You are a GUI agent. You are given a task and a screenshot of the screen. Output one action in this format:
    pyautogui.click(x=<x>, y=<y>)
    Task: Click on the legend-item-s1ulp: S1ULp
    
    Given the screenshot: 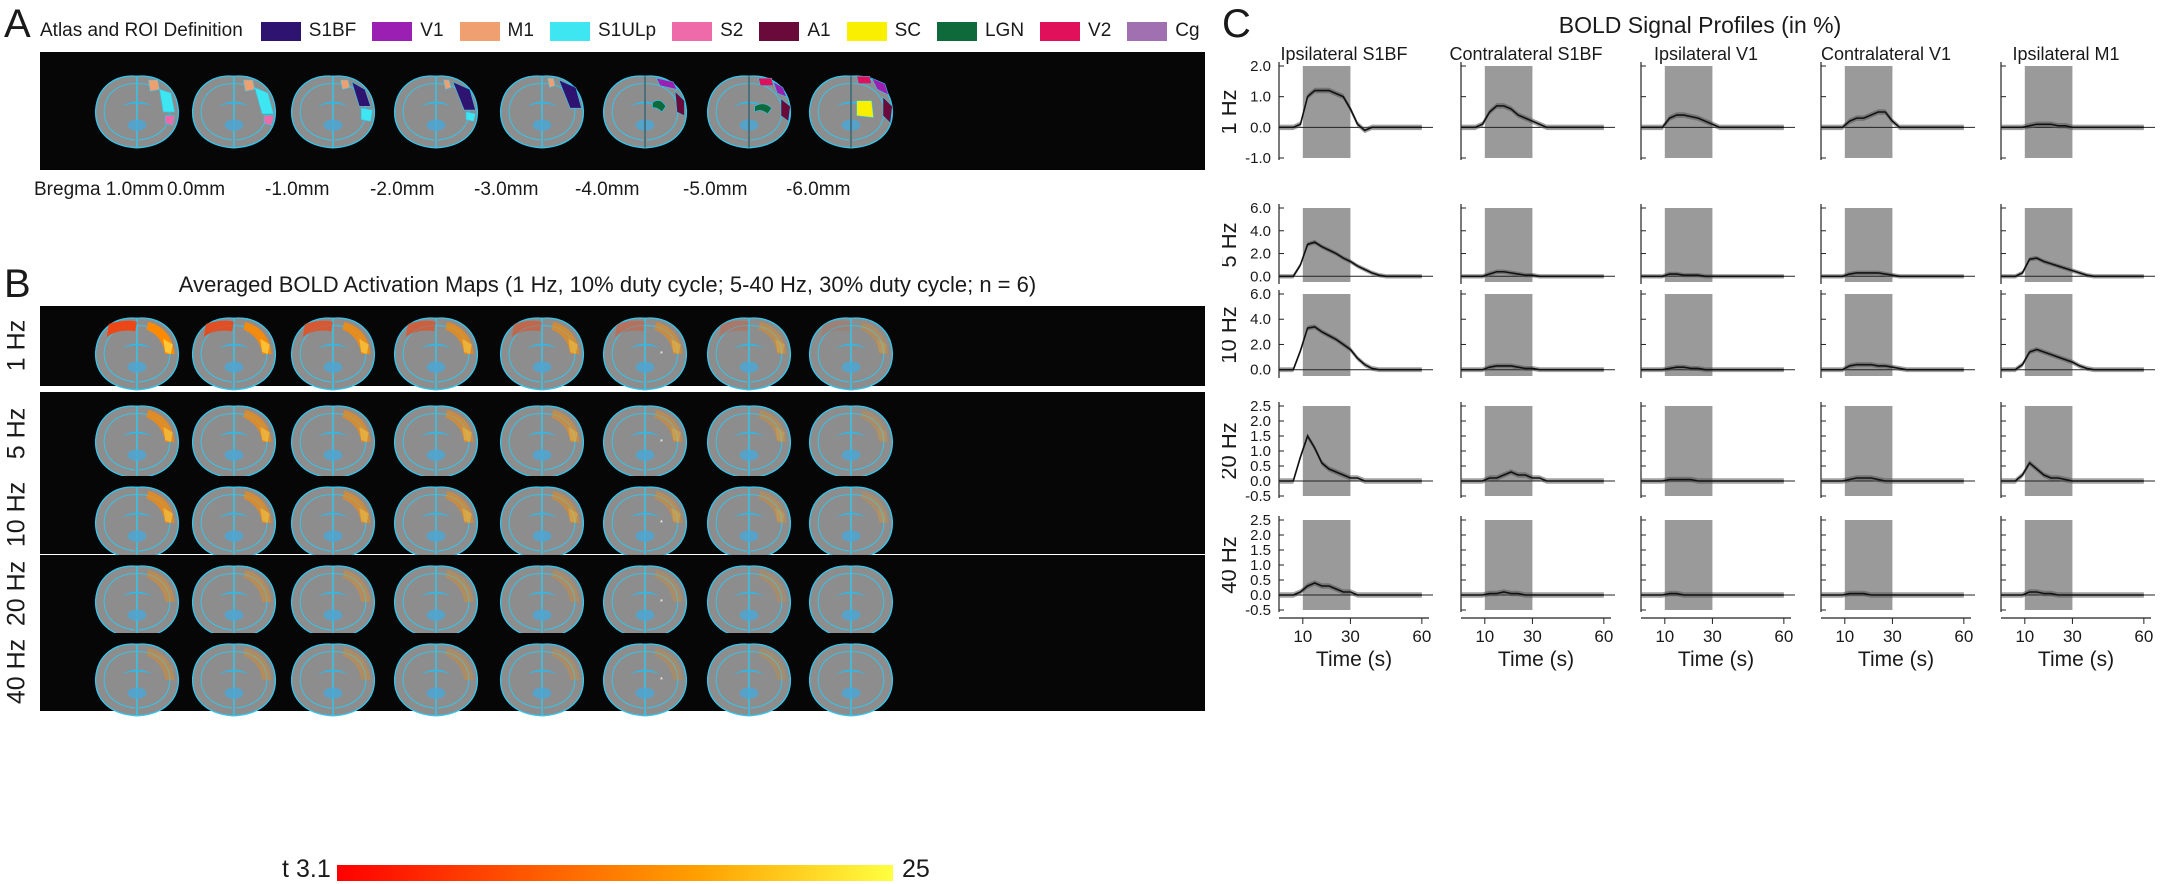 What is the action you would take?
    pyautogui.click(x=602, y=31)
    